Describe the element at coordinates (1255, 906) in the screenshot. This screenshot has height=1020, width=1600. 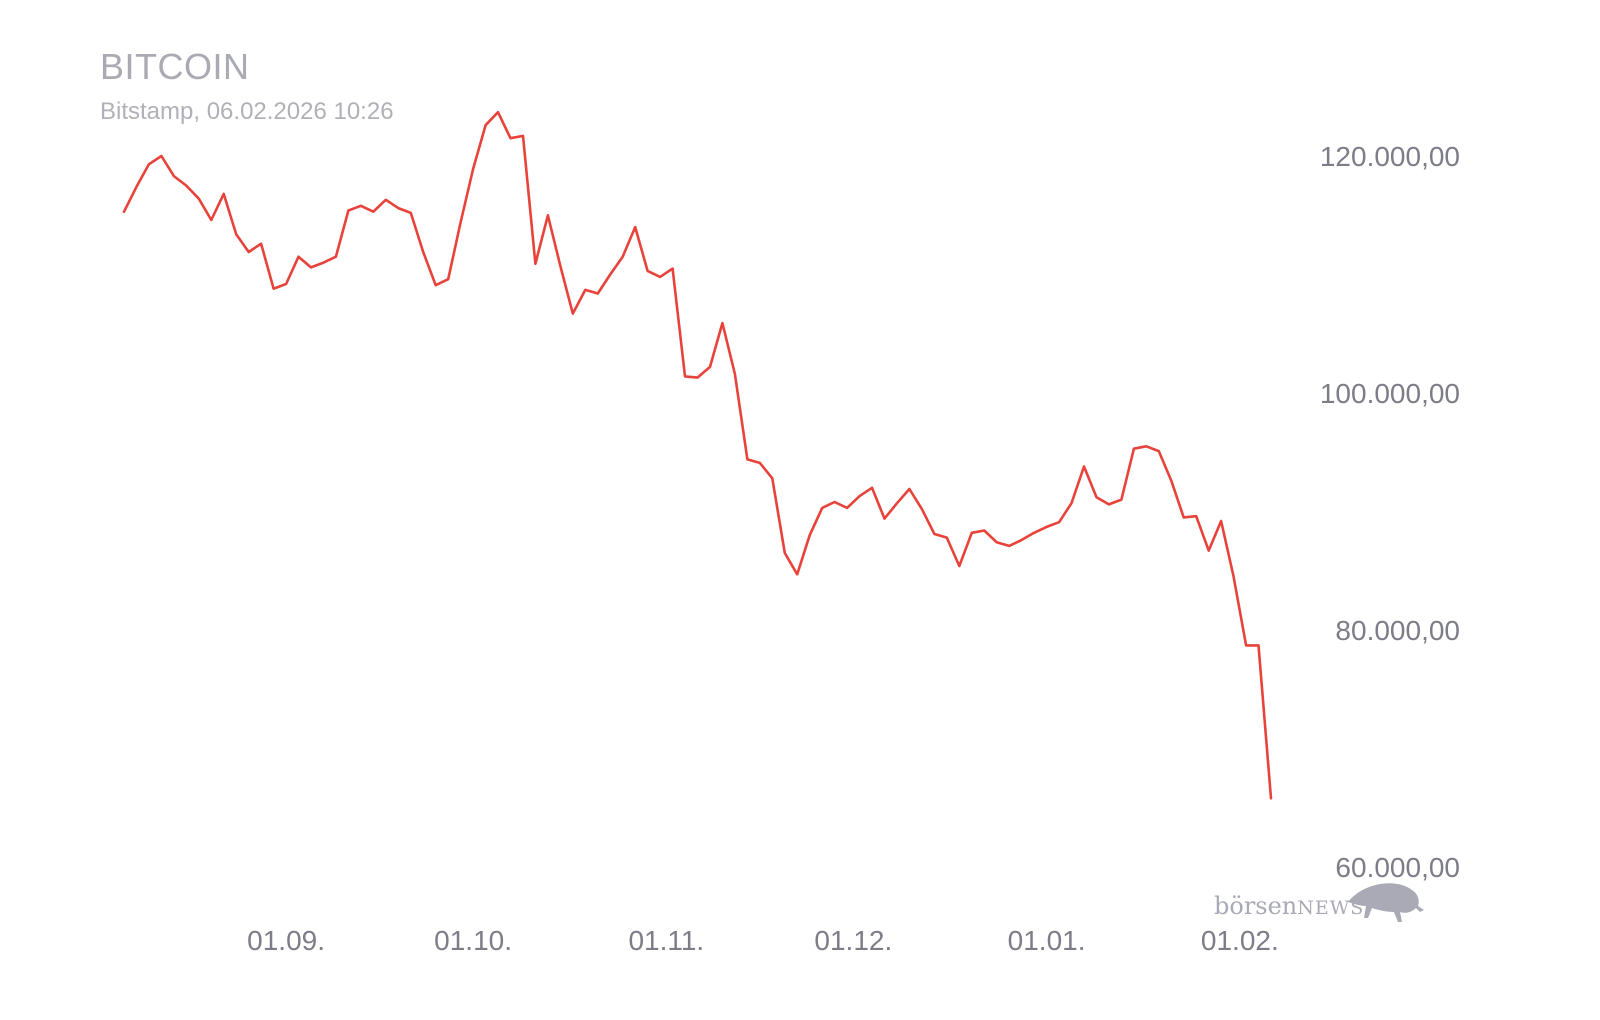
I see `watermark-brand-prefix: börsen` at that location.